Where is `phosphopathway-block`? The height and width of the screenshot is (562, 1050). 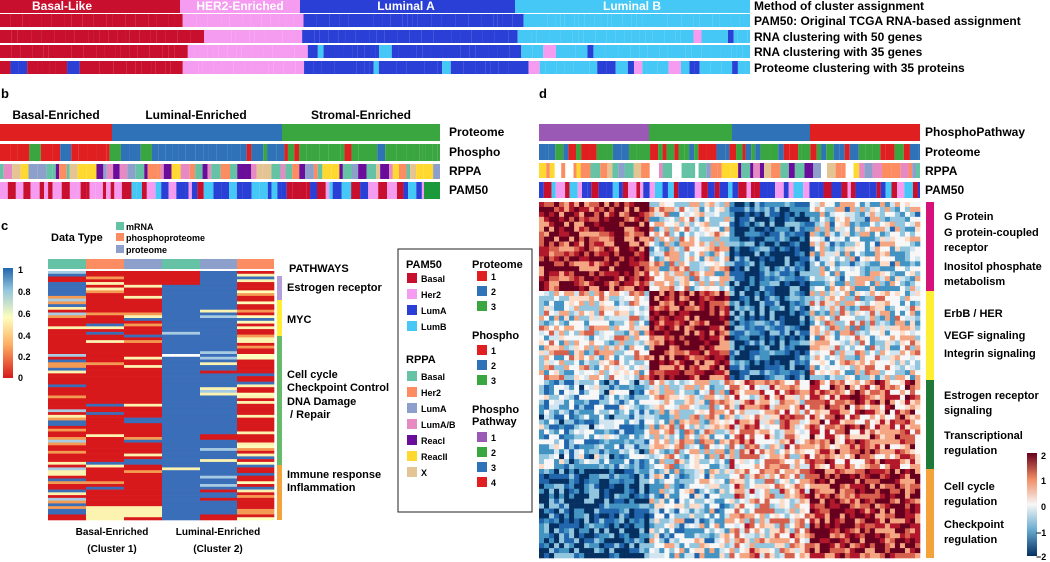
phosphopathway-block is located at coordinates (771, 132).